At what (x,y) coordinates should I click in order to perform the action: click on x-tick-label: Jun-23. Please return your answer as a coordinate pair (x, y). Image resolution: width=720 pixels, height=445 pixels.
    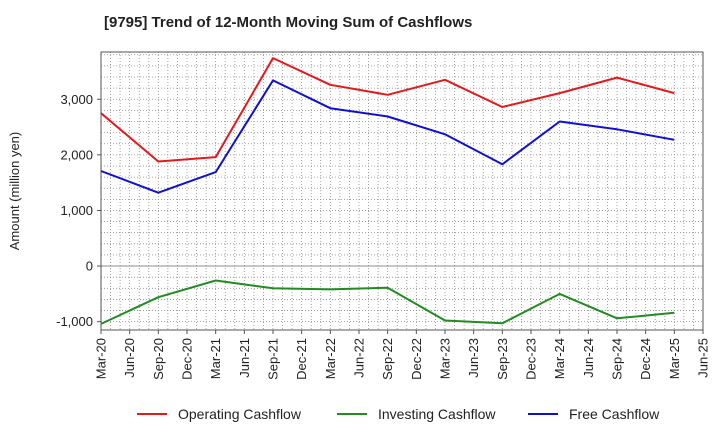
    Looking at the image, I should click on (473, 358).